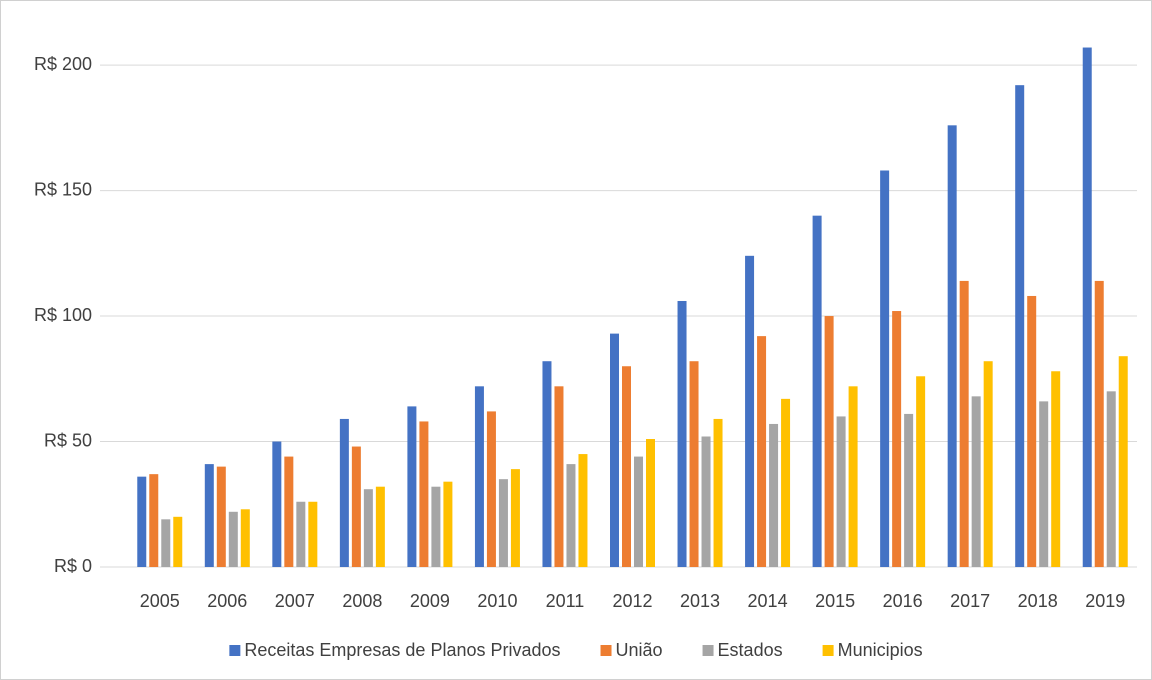 The height and width of the screenshot is (680, 1152). What do you see at coordinates (1038, 601) in the screenshot?
I see `x-tick-label: 2018` at bounding box center [1038, 601].